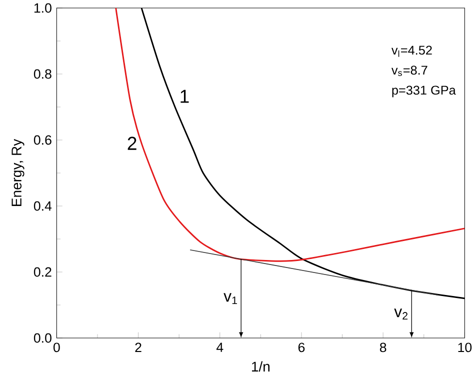 The width and height of the screenshot is (474, 390). Describe the element at coordinates (43, 140) in the screenshot. I see `y-tick-label: 0.6` at that location.